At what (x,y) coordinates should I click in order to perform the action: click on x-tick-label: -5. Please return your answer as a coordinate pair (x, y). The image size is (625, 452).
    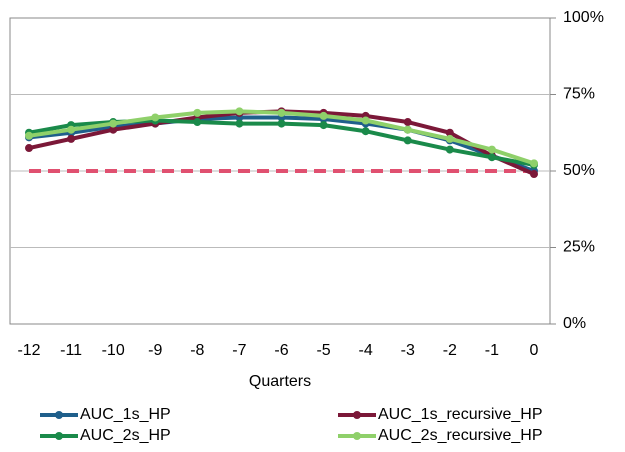
    Looking at the image, I should click on (323, 350).